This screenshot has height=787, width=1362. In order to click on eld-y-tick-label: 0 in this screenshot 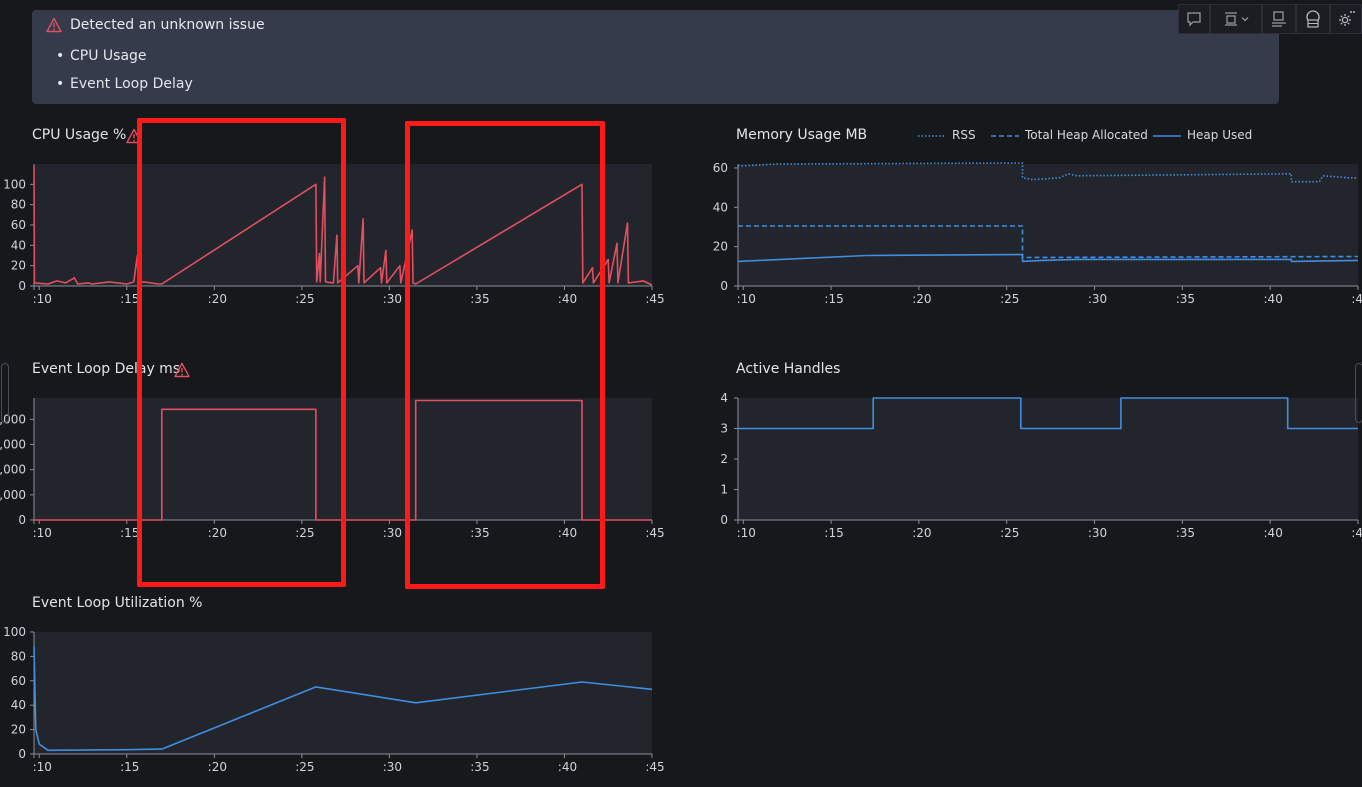, I will do `click(22, 520)`.